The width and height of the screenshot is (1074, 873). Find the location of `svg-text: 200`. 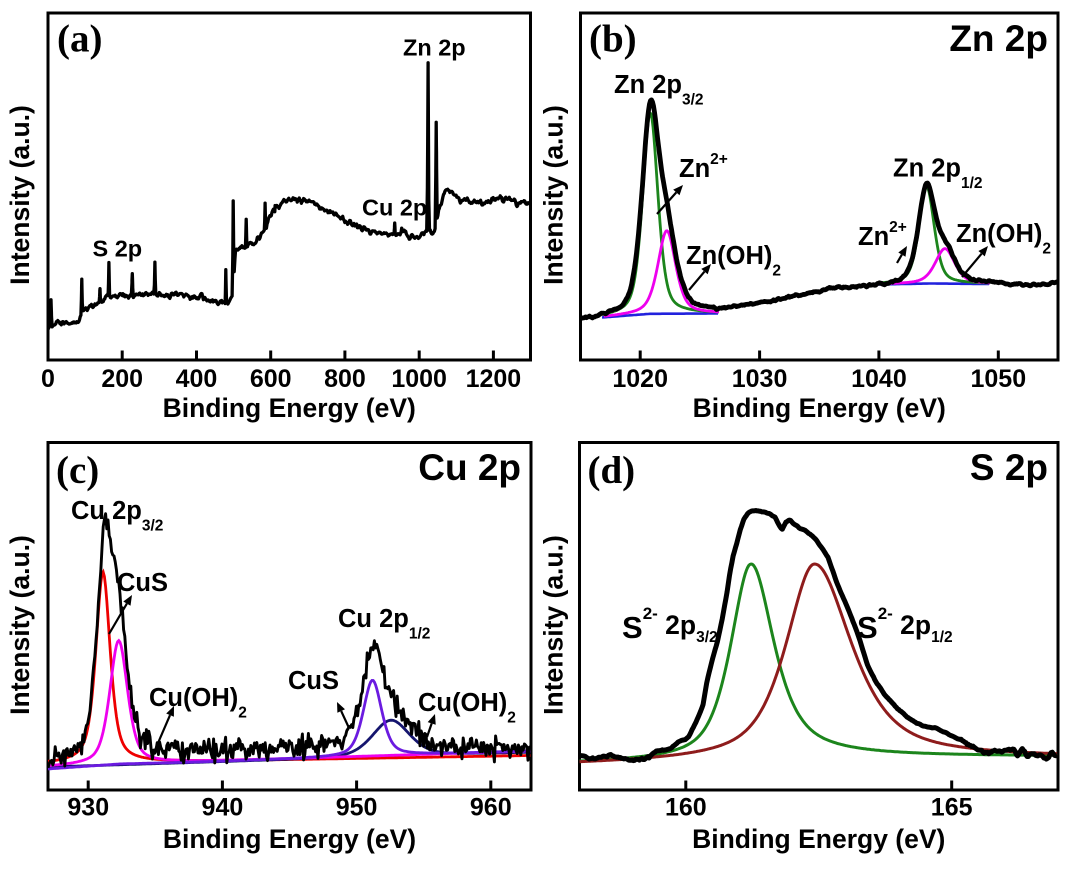

svg-text: 200 is located at coordinates (122, 379).